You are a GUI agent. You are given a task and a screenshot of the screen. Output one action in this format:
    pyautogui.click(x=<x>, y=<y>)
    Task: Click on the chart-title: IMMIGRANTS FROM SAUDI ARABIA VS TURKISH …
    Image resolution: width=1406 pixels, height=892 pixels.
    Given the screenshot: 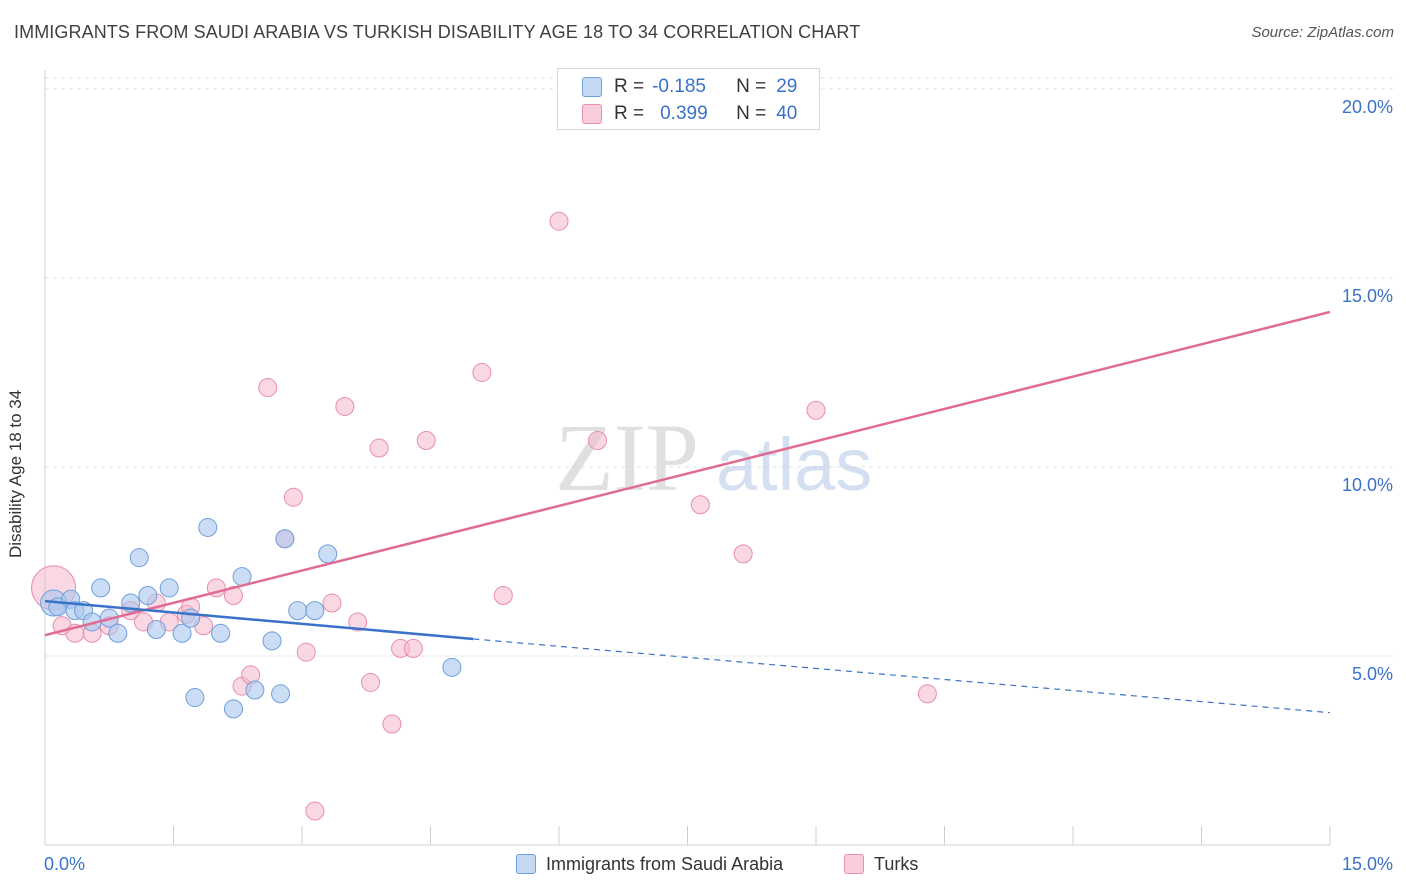 What is the action you would take?
    pyautogui.click(x=437, y=32)
    